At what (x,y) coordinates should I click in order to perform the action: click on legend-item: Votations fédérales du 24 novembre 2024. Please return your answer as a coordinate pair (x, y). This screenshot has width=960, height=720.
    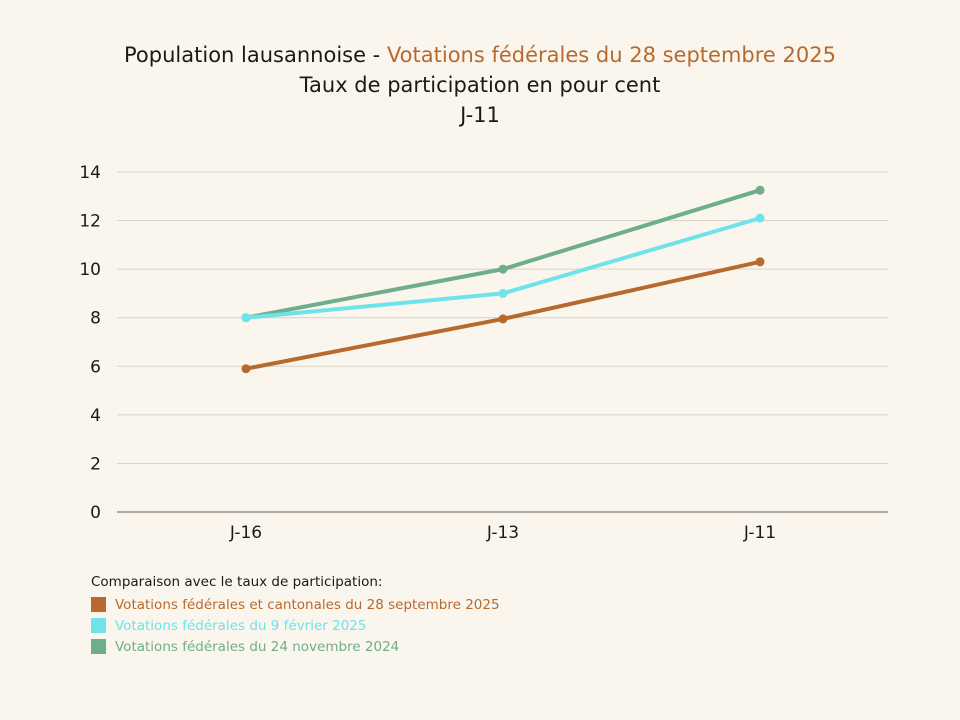
    Looking at the image, I should click on (295, 646).